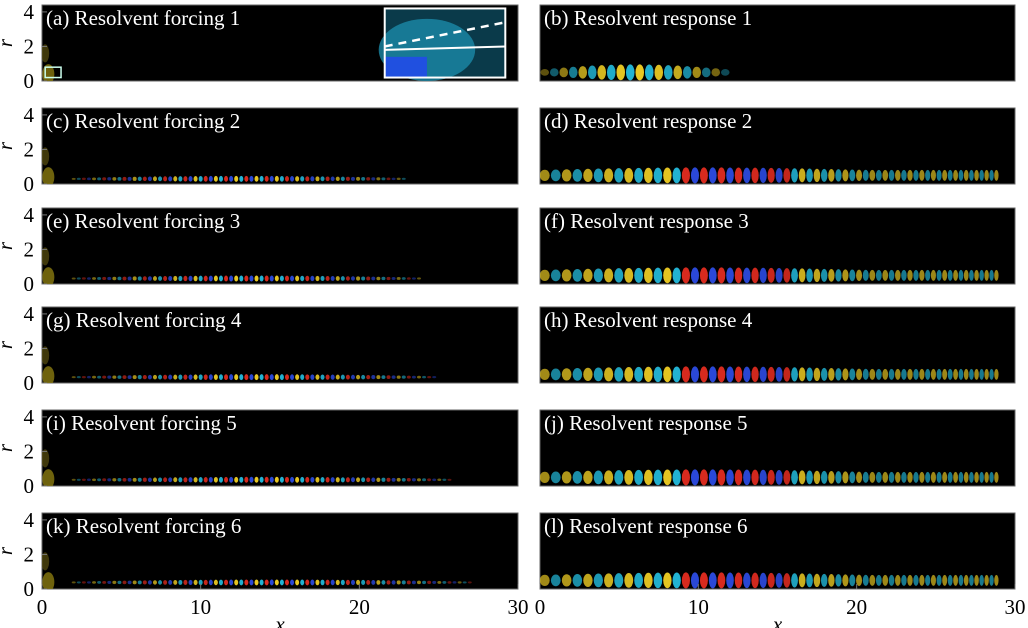  I want to click on y-tick-label: 4, so click(29, 314).